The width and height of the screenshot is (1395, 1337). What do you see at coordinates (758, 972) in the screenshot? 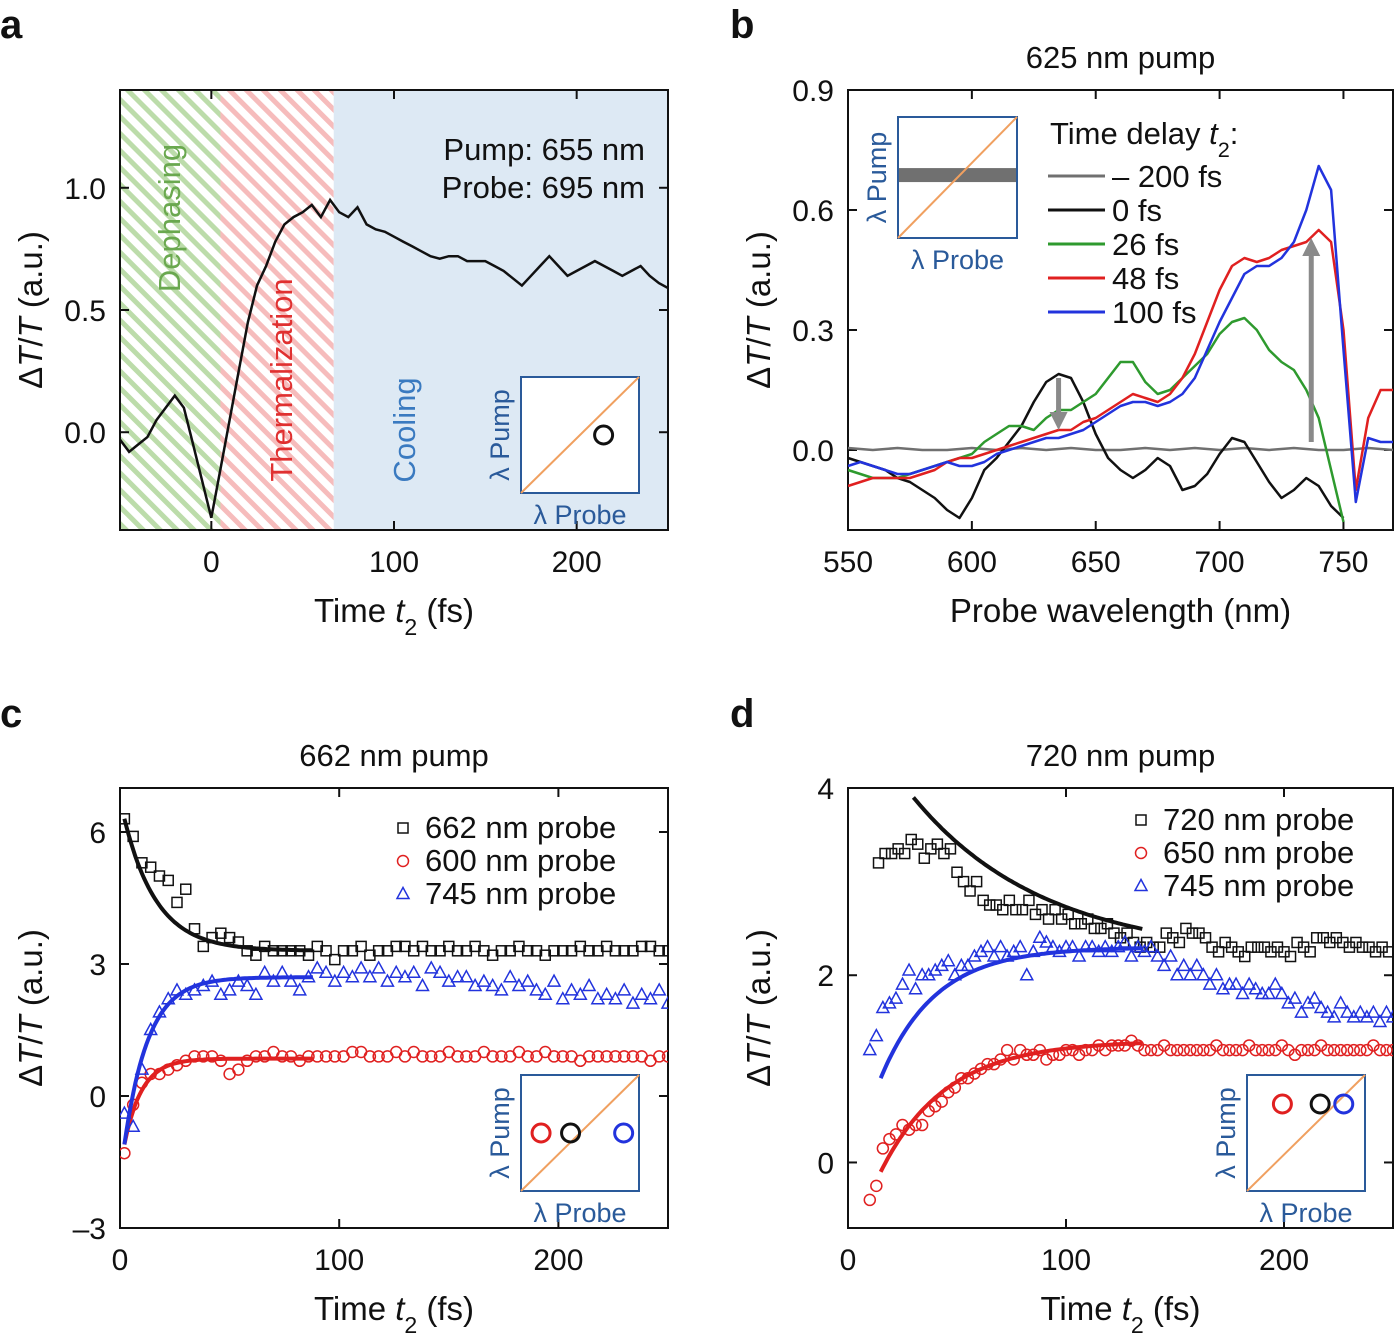
I see `y-axis-label-part: (a.u.)` at bounding box center [758, 972].